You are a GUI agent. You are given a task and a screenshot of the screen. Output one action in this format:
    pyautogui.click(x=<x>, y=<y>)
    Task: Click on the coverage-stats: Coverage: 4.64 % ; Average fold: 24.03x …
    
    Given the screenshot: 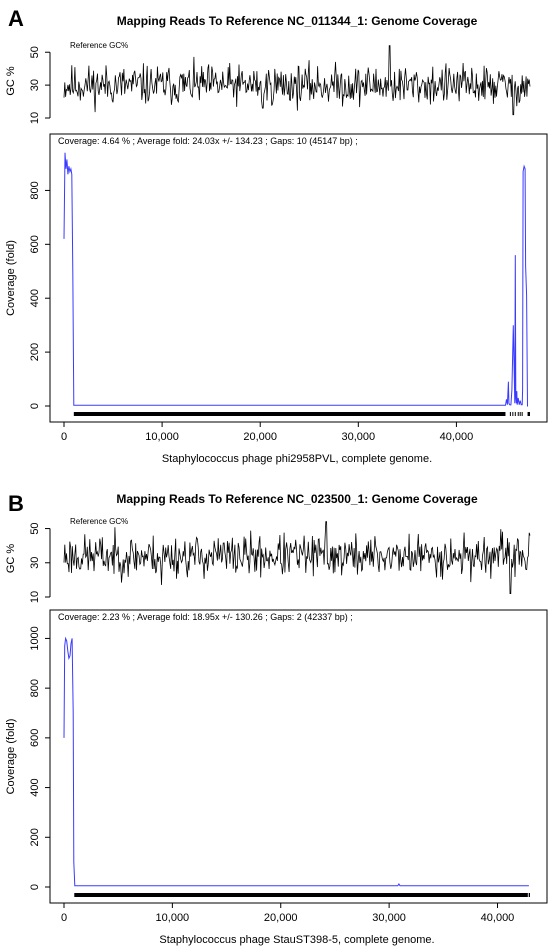 What is the action you would take?
    pyautogui.click(x=208, y=141)
    